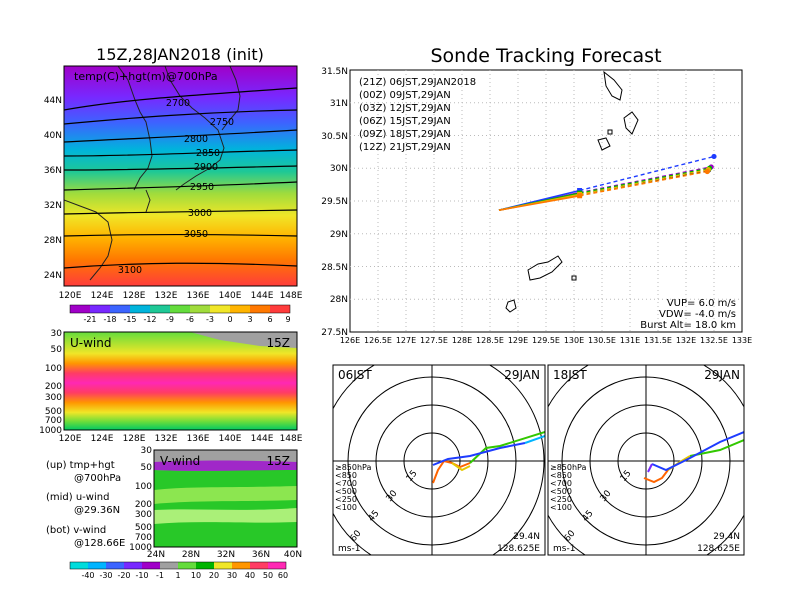 The width and height of the screenshot is (792, 612). I want to click on level-legend-entry: <850, so click(346, 475).